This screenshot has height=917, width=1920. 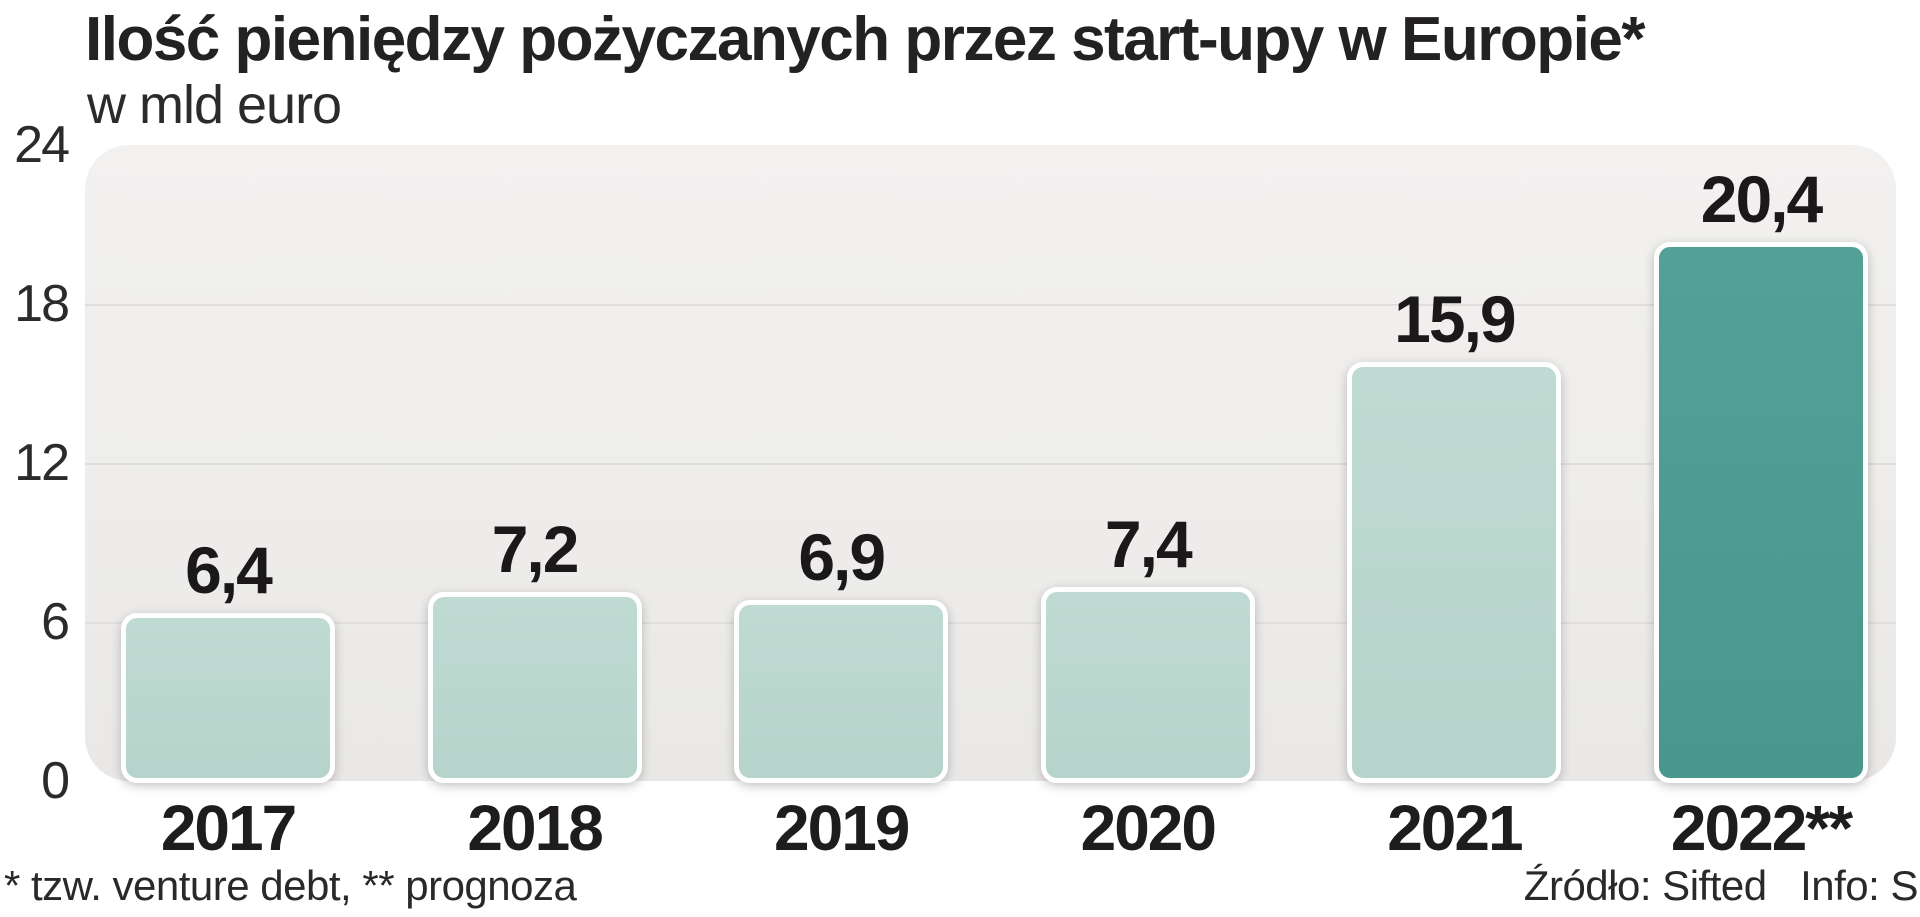 I want to click on y-axis: 0 6 12 18 24, so click(x=35, y=458).